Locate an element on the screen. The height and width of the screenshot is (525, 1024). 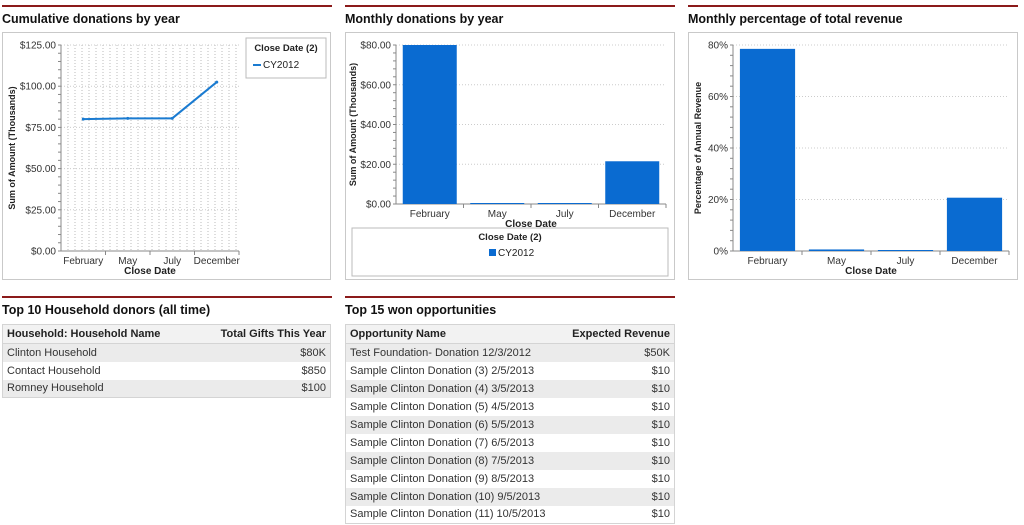
opportunity-name-cell: Sample Clinton Donation (11) 10/5/2013 is located at coordinates (453, 514).